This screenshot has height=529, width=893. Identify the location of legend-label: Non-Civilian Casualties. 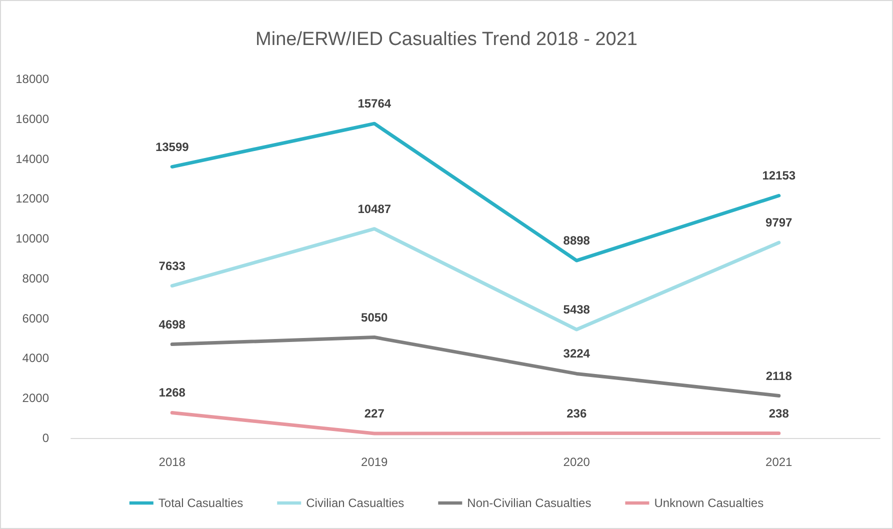
(529, 503).